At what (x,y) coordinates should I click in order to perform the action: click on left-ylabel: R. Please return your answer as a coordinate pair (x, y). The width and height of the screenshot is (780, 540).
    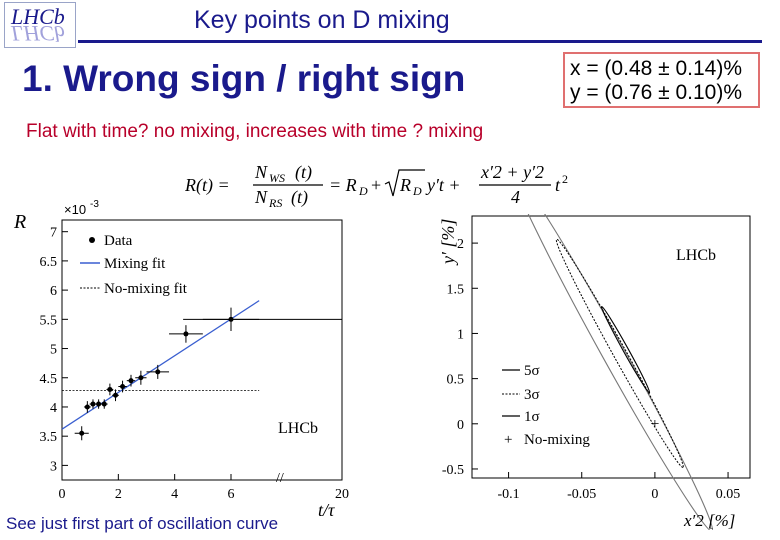
    Looking at the image, I should click on (19, 222).